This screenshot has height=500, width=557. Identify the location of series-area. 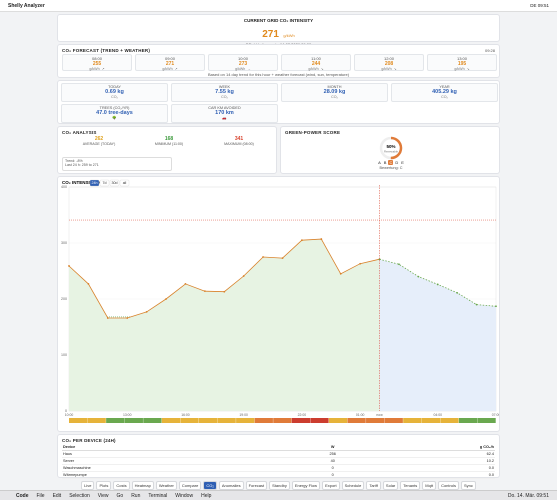
(437, 335).